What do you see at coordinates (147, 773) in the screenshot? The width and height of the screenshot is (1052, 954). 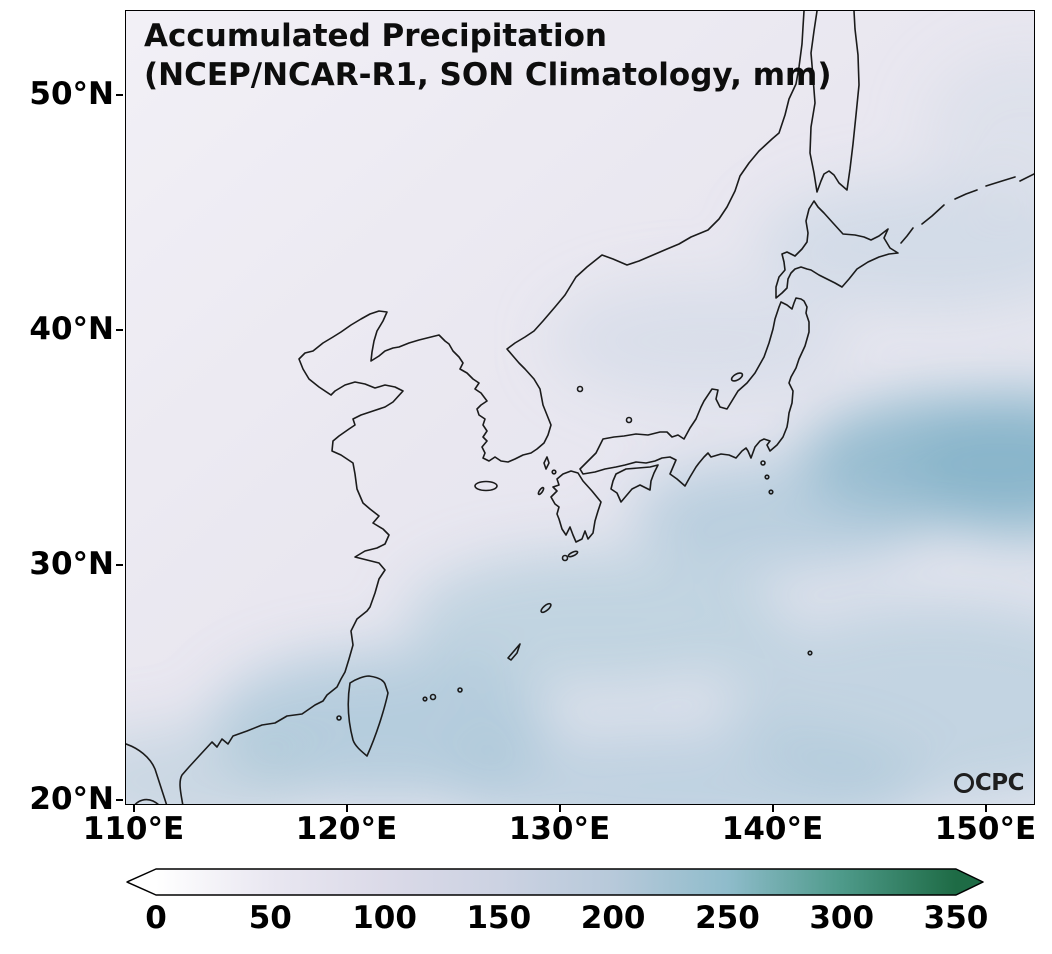 I see `coast-leizhou` at bounding box center [147, 773].